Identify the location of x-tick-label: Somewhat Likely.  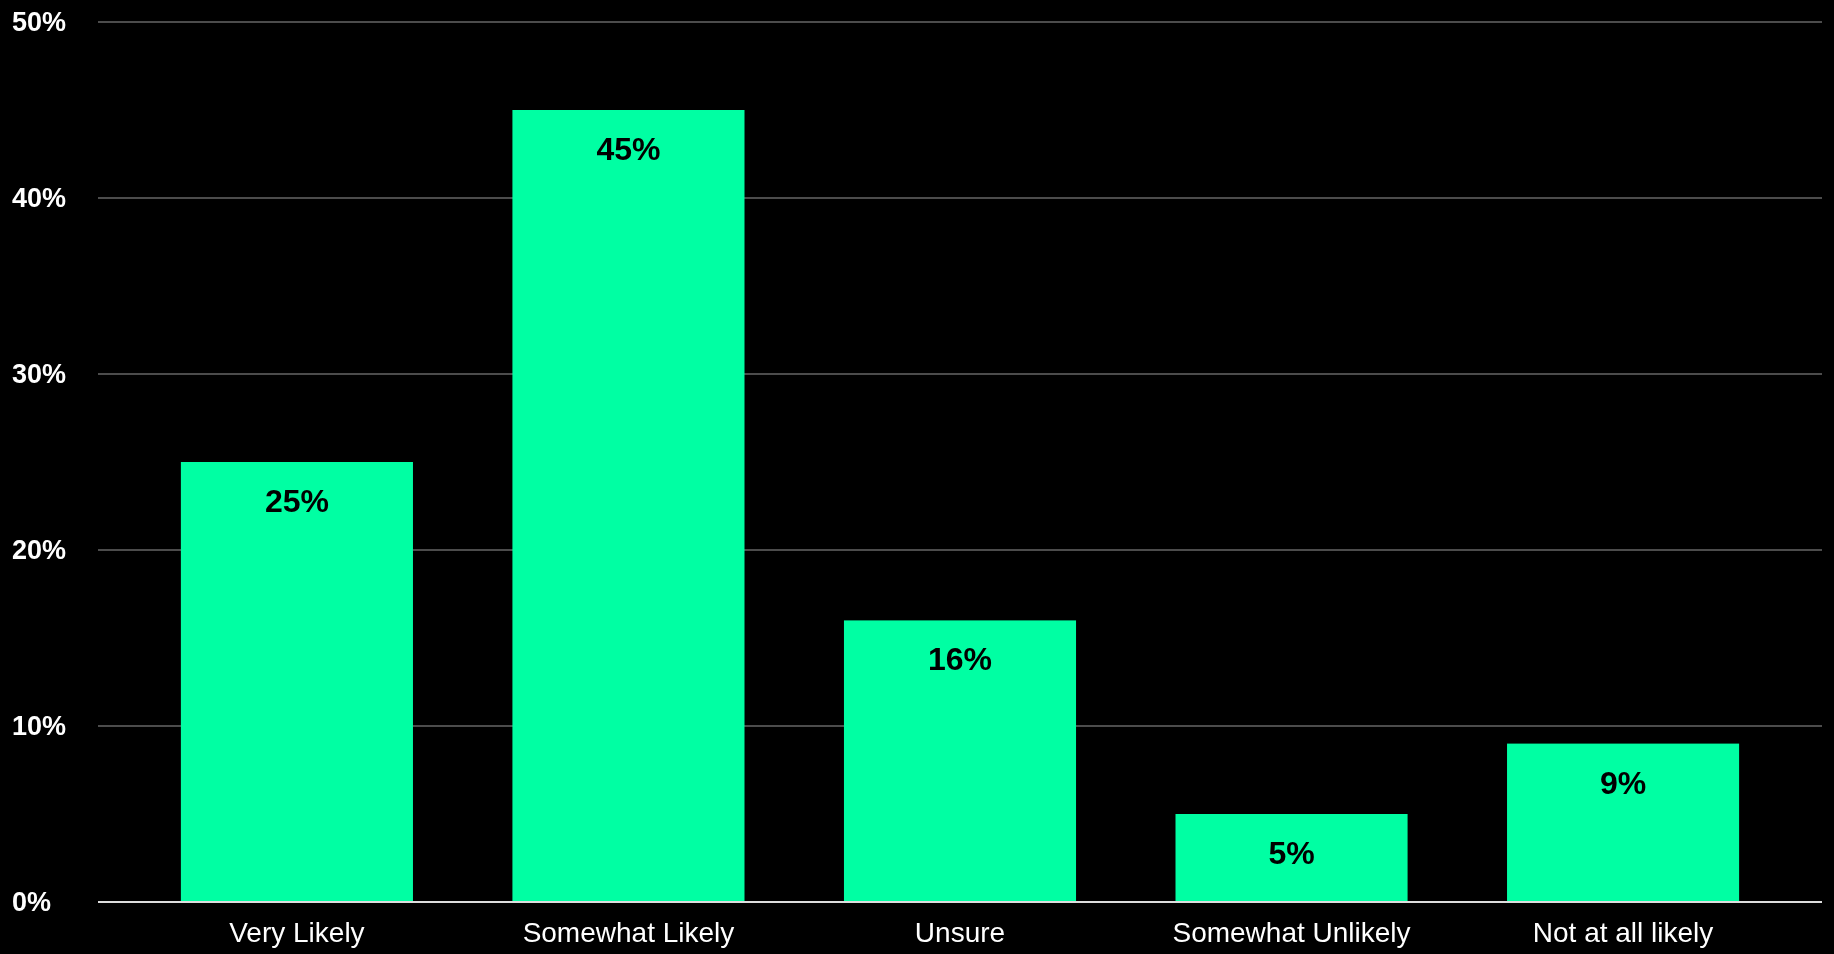
(628, 932).